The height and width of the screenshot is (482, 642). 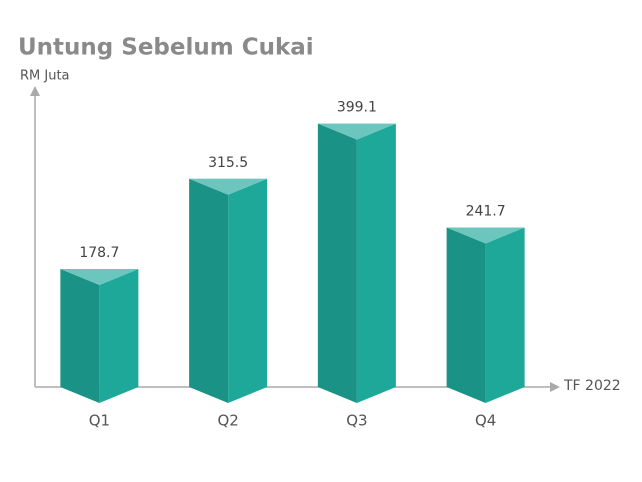 I want to click on x-tick-label: Q1, so click(x=99, y=421).